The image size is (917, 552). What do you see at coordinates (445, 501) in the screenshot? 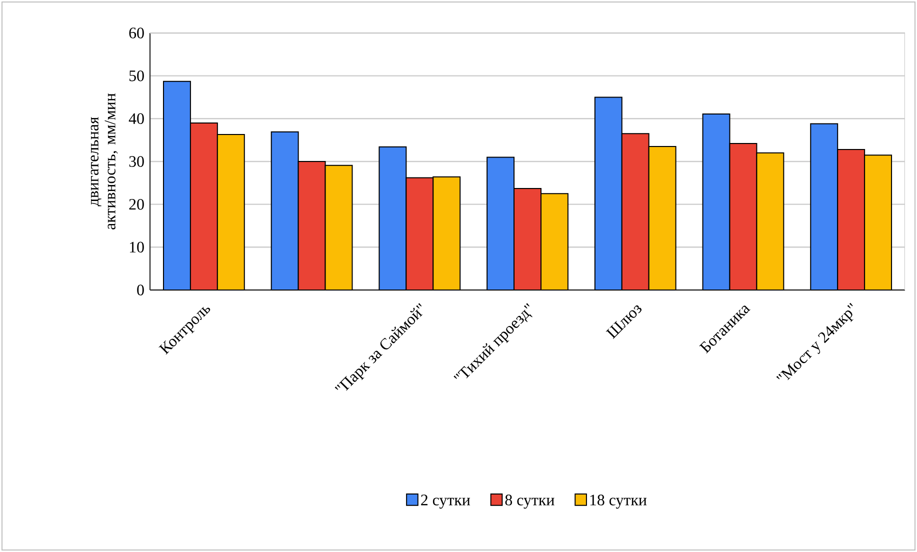
I see `legend-label: 2 сутки` at bounding box center [445, 501].